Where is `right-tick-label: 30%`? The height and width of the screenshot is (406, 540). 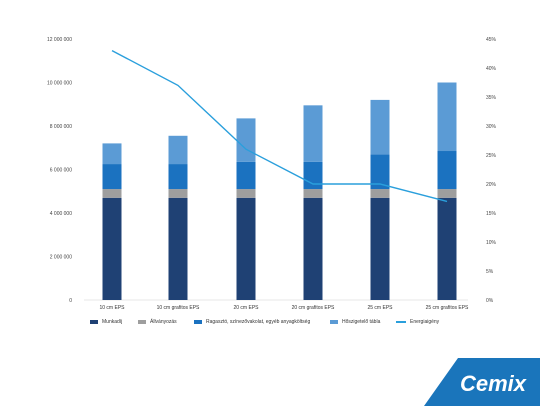 right-tick-label: 30% is located at coordinates (491, 127).